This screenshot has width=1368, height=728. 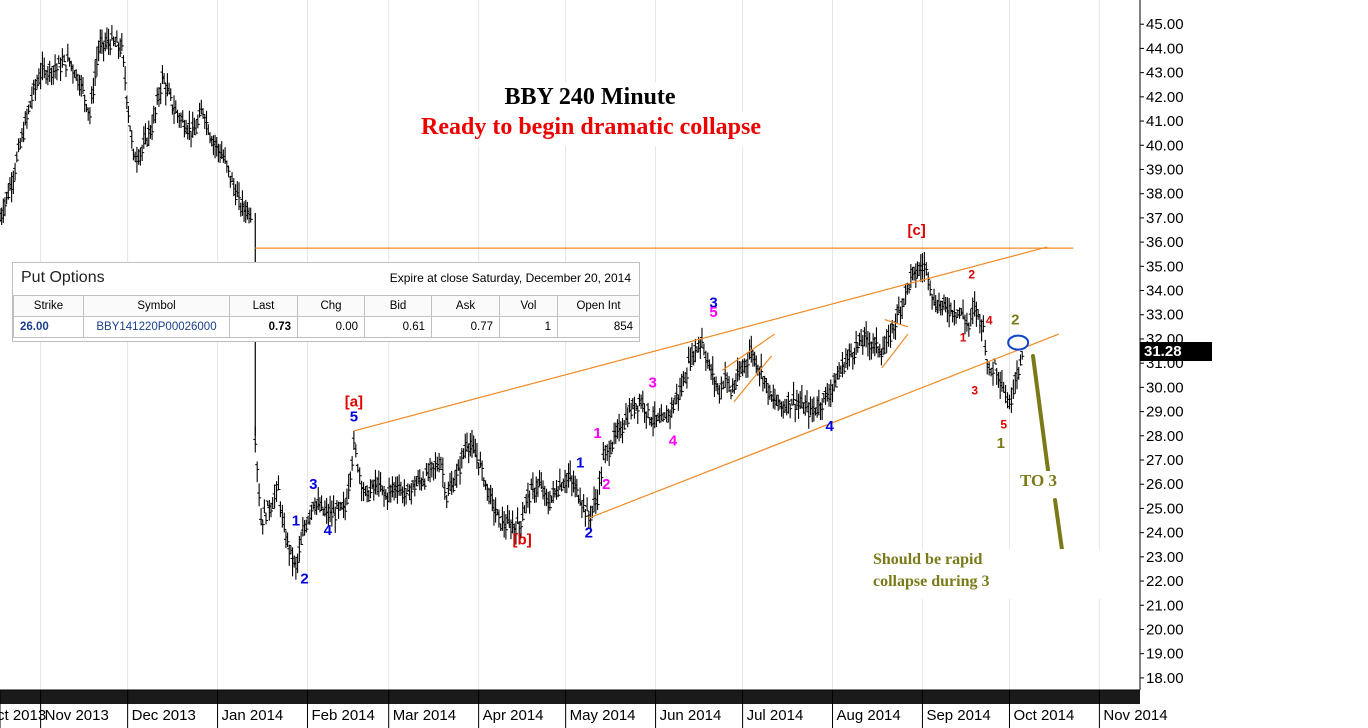 What do you see at coordinates (1165, 145) in the screenshot?
I see `y-tick-label: 40.00` at bounding box center [1165, 145].